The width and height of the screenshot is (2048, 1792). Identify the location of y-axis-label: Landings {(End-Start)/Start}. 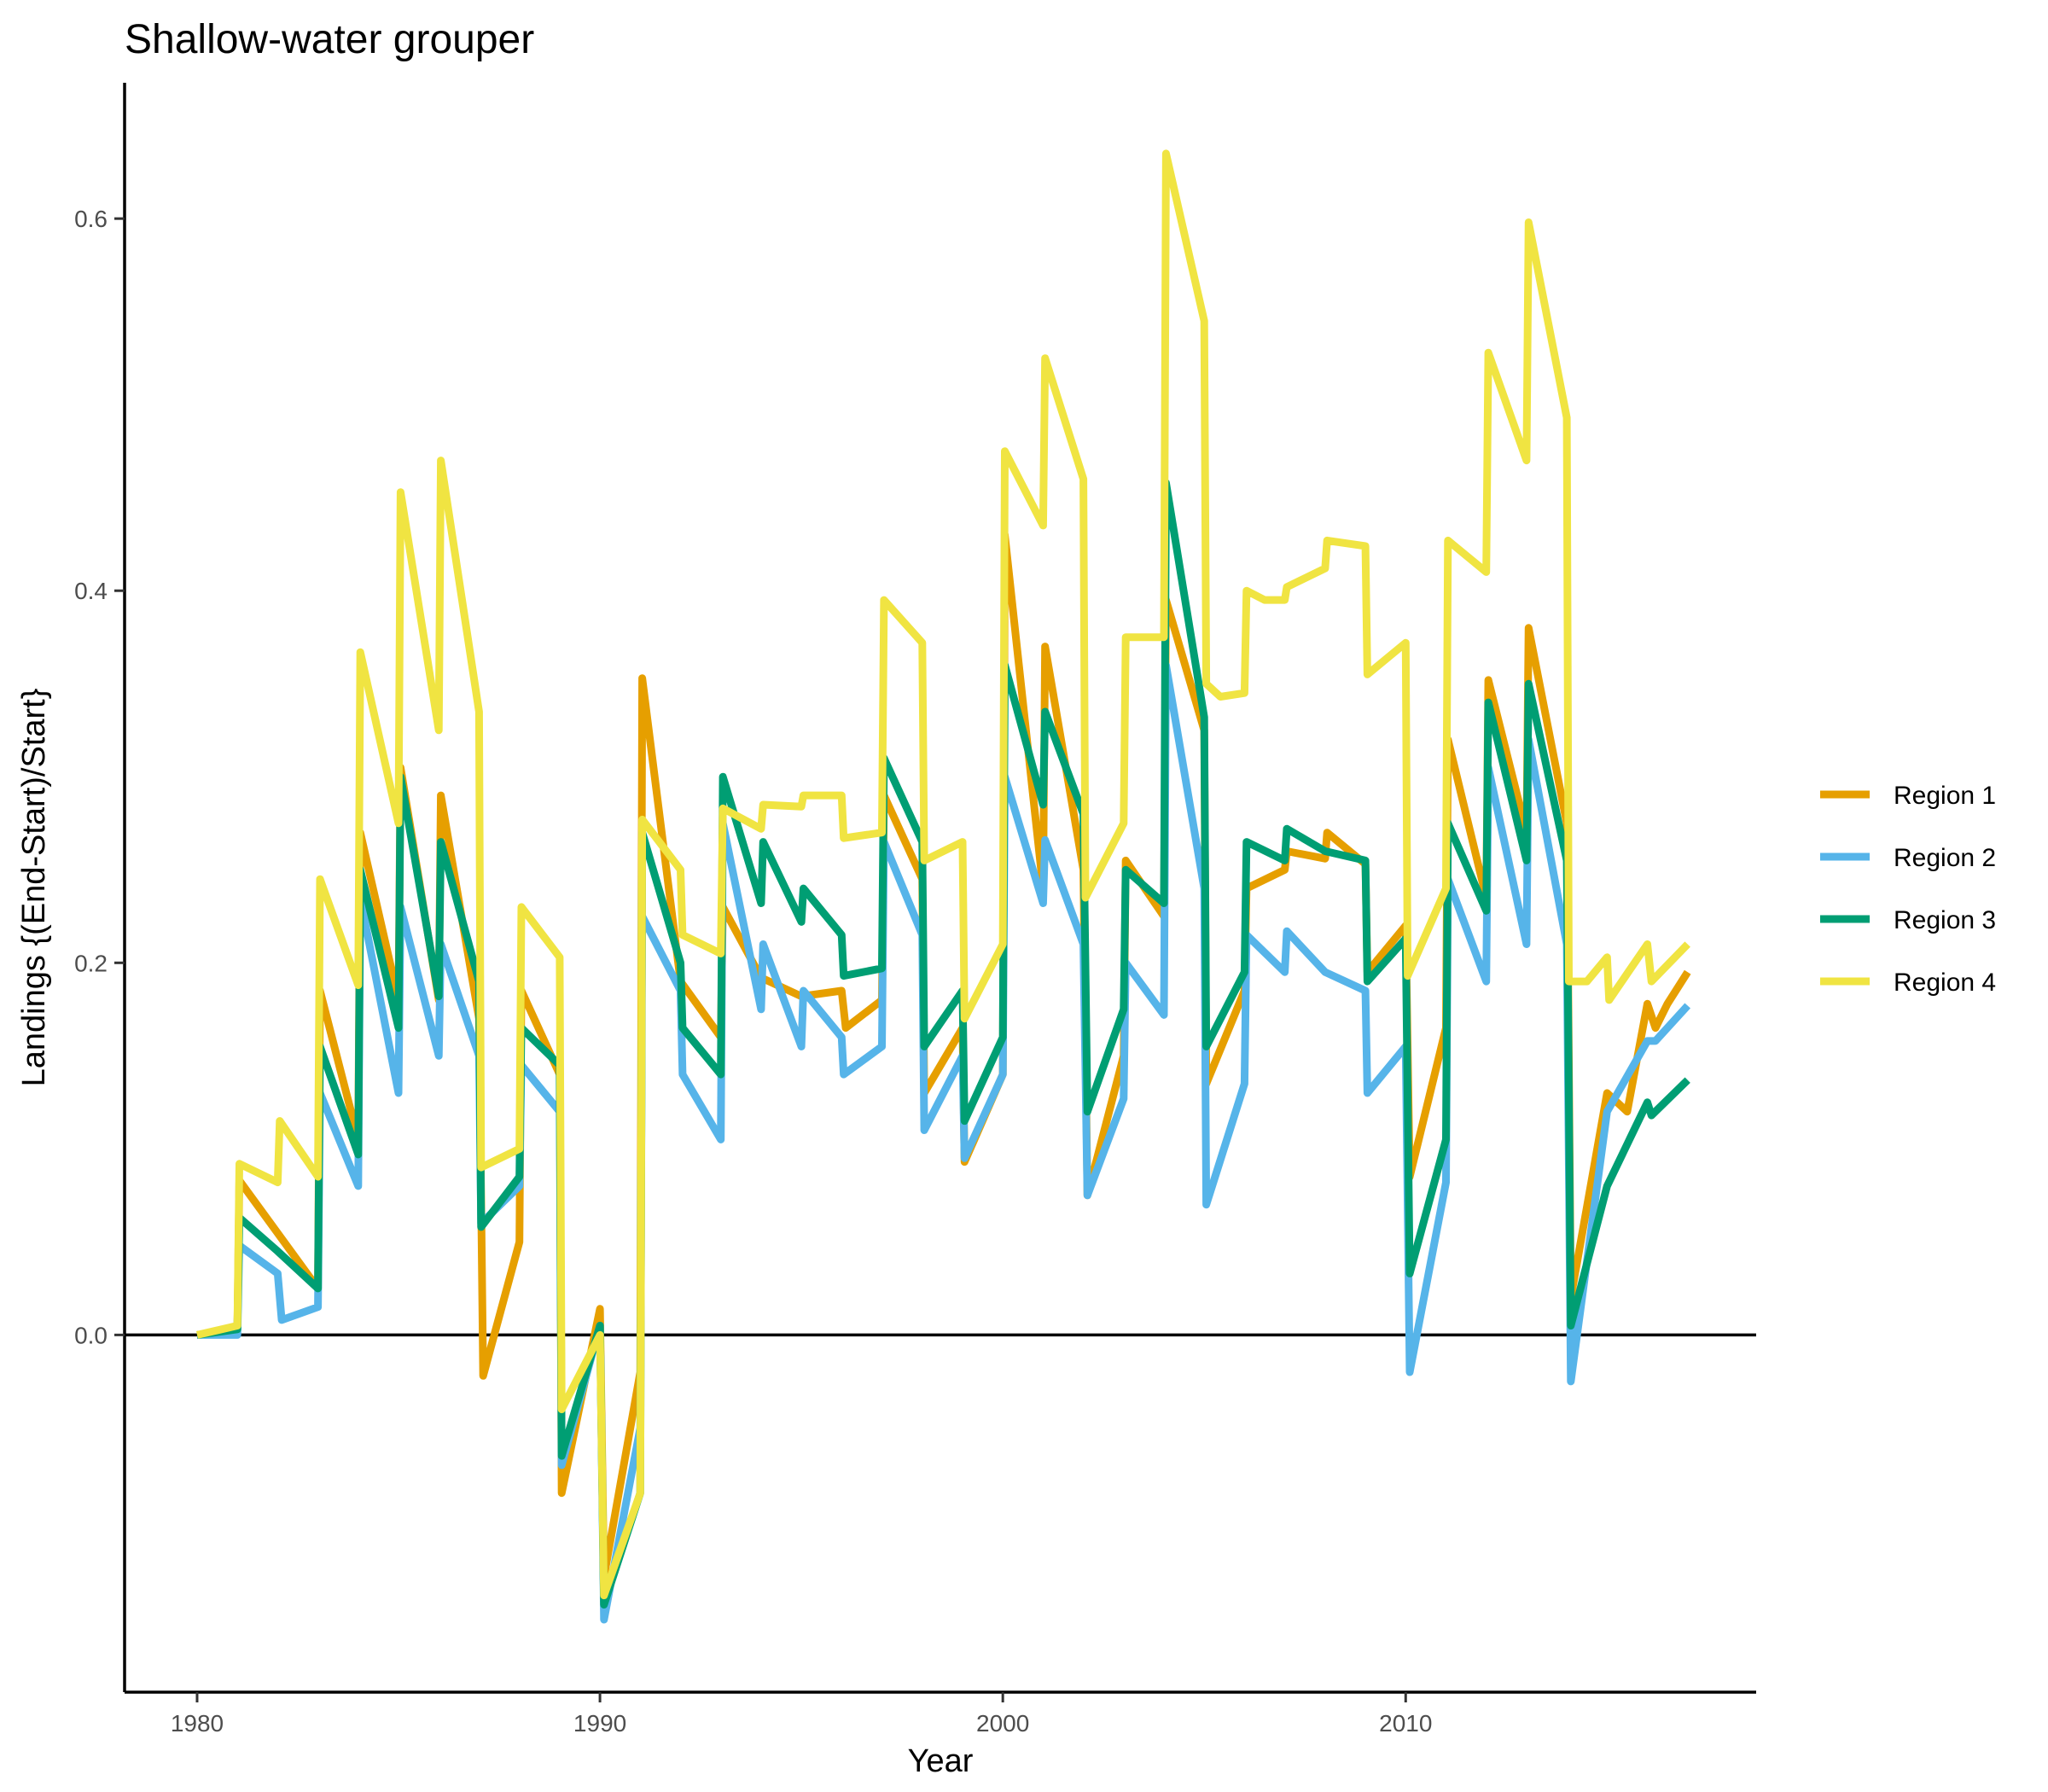
(34, 888).